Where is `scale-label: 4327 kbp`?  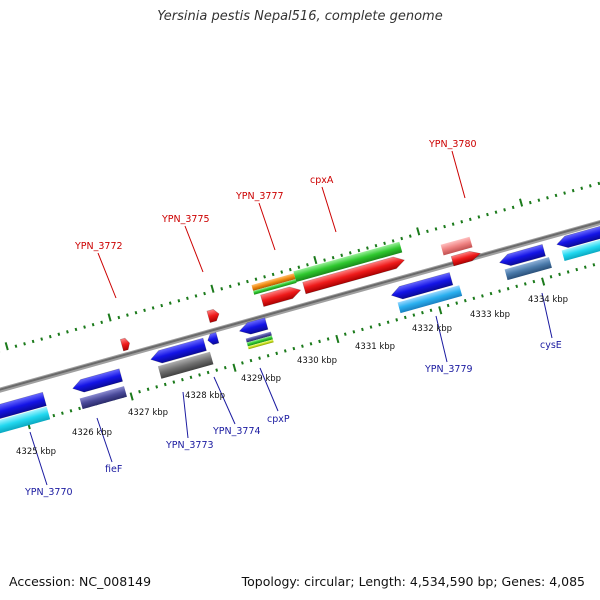 scale-label: 4327 kbp is located at coordinates (148, 413).